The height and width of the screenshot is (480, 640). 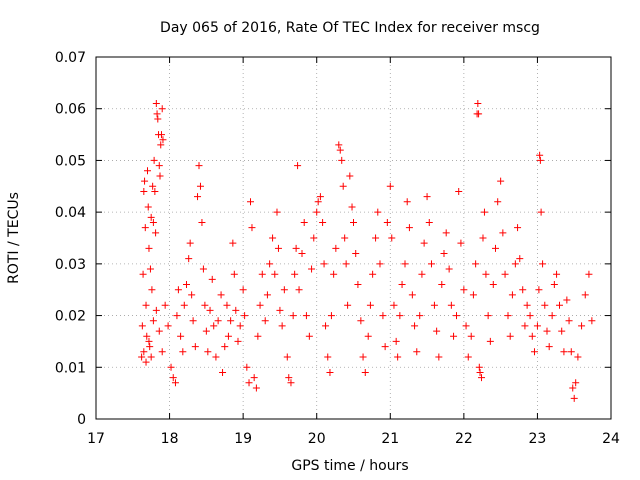 What do you see at coordinates (81, 420) in the screenshot?
I see `y-tick-label: 0` at bounding box center [81, 420].